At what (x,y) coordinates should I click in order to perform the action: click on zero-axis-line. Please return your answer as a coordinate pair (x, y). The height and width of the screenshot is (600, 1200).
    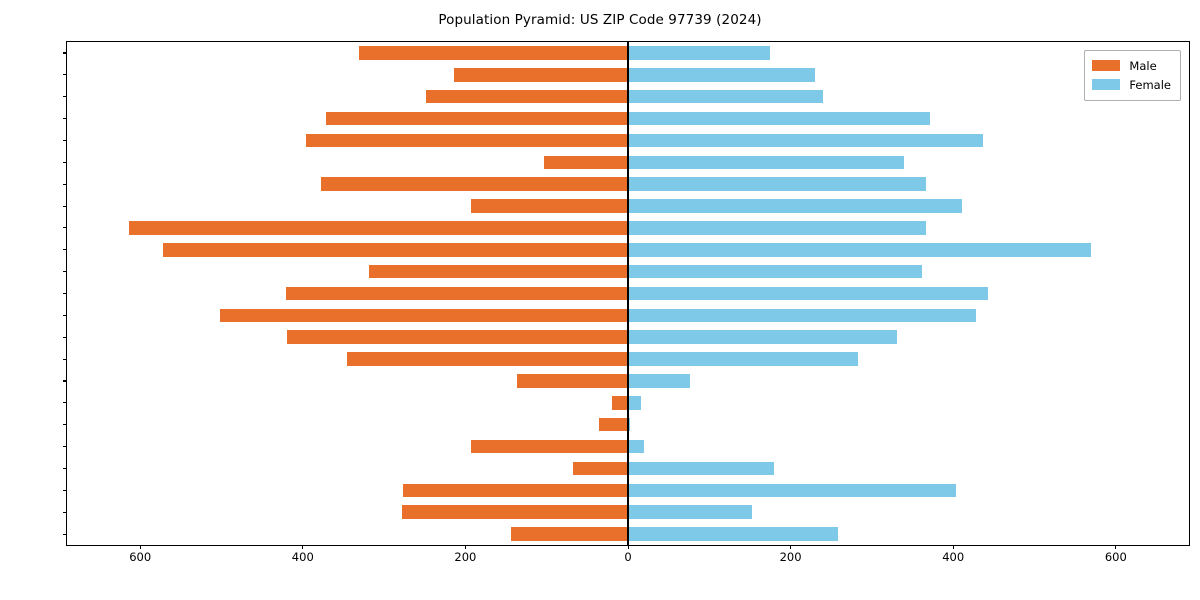
    Looking at the image, I should click on (628, 293).